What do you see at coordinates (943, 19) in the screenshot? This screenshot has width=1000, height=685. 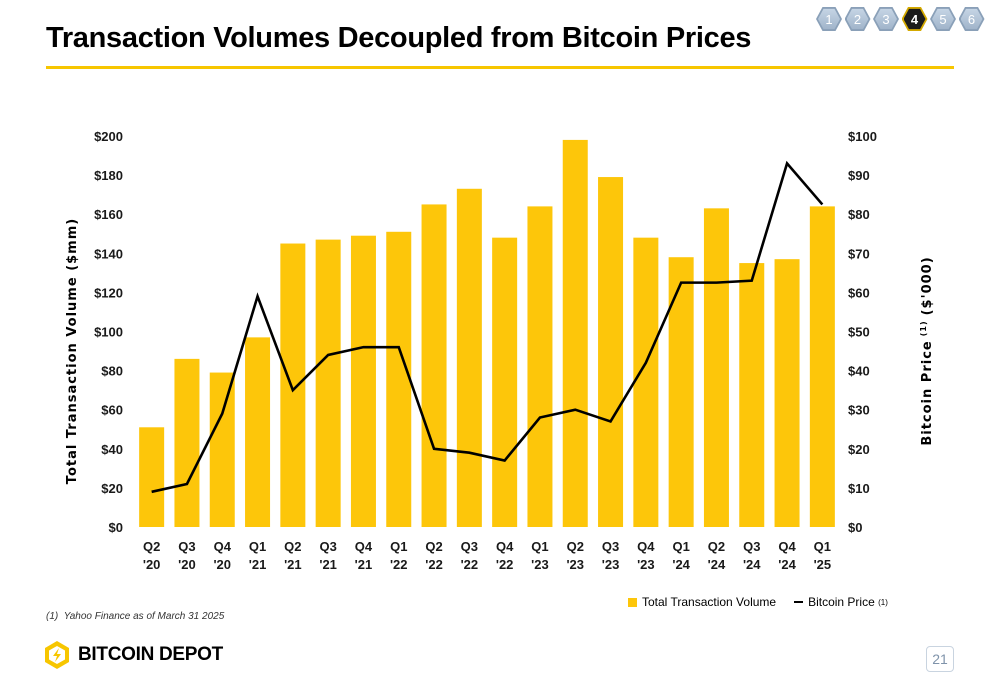 I see `nav-page-5: 5` at bounding box center [943, 19].